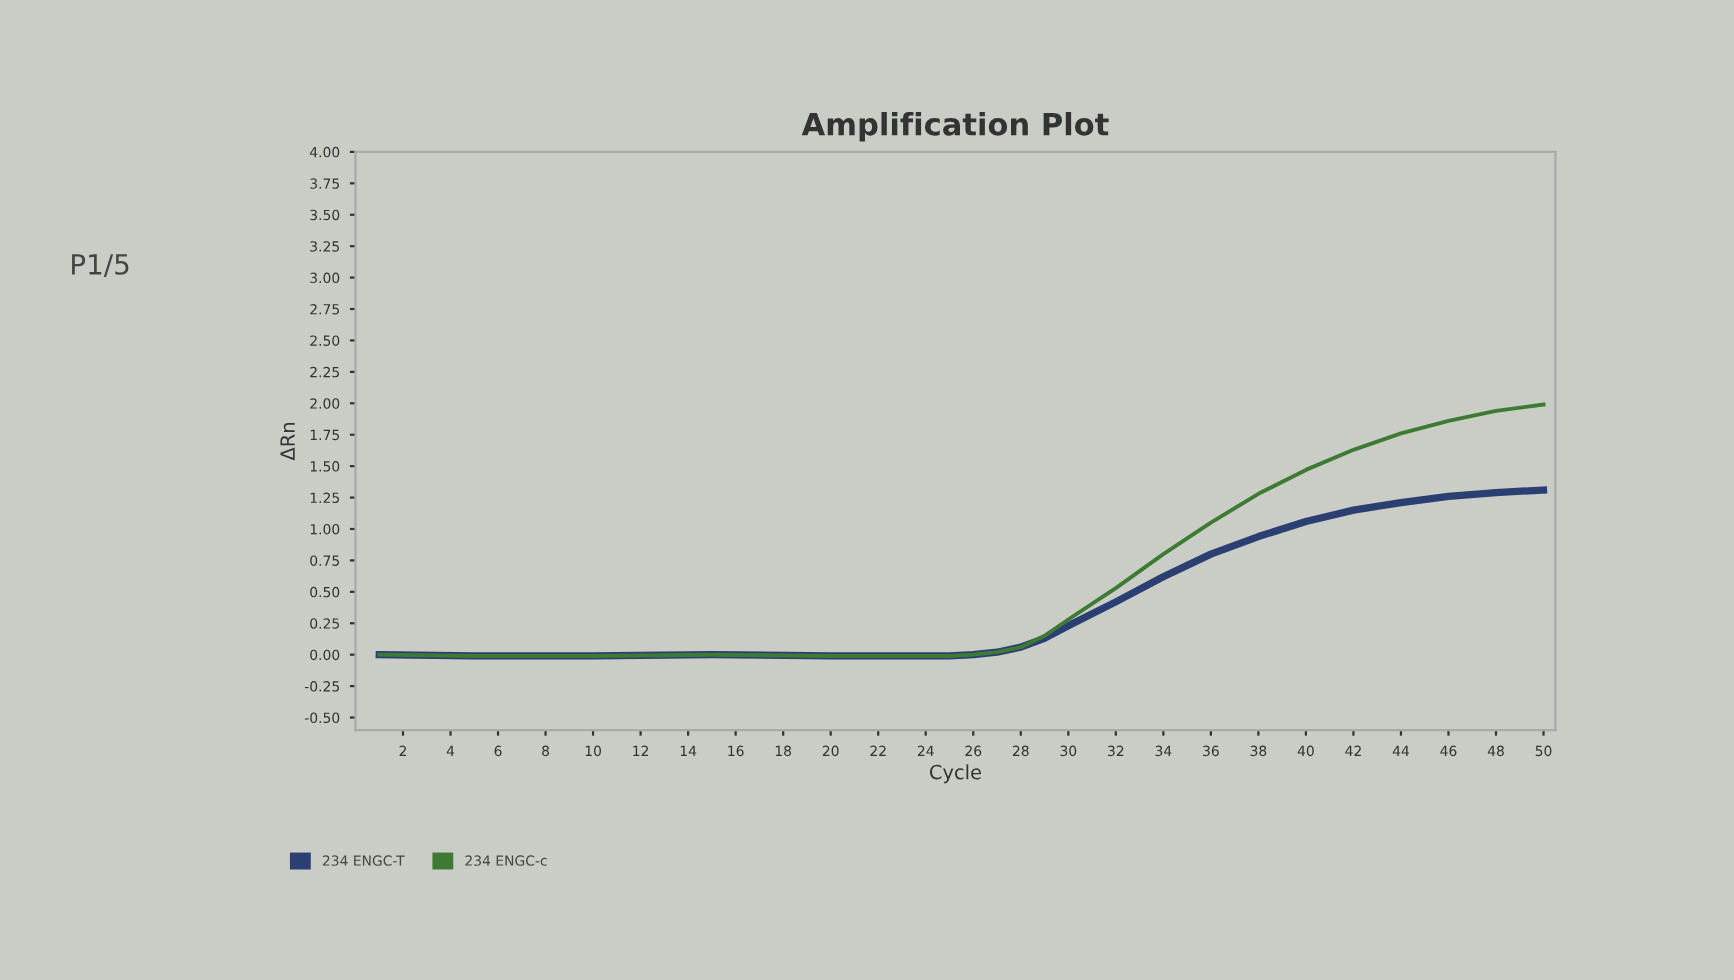 This screenshot has height=980, width=1734. Describe the element at coordinates (955, 774) in the screenshot. I see `x-axis-title: Cycle` at that location.